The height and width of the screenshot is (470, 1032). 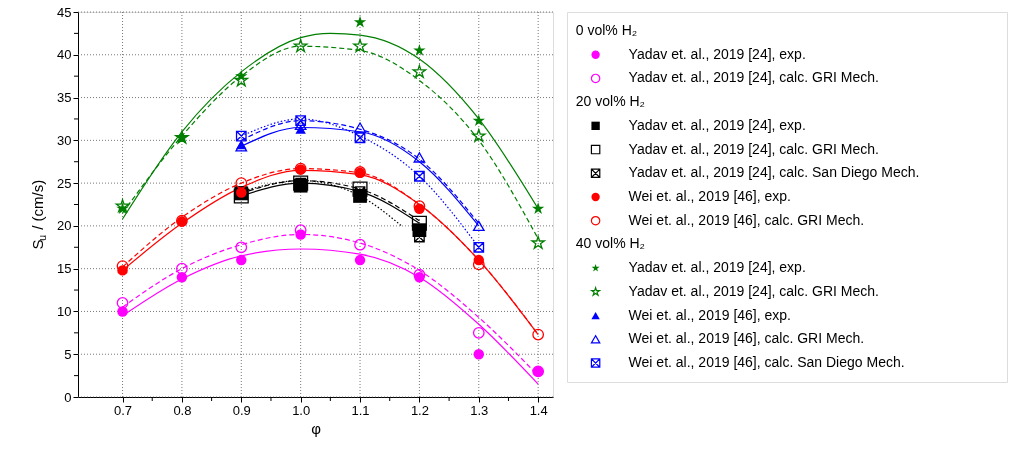 I want to click on y-tick-label: 25, so click(x=64, y=183).